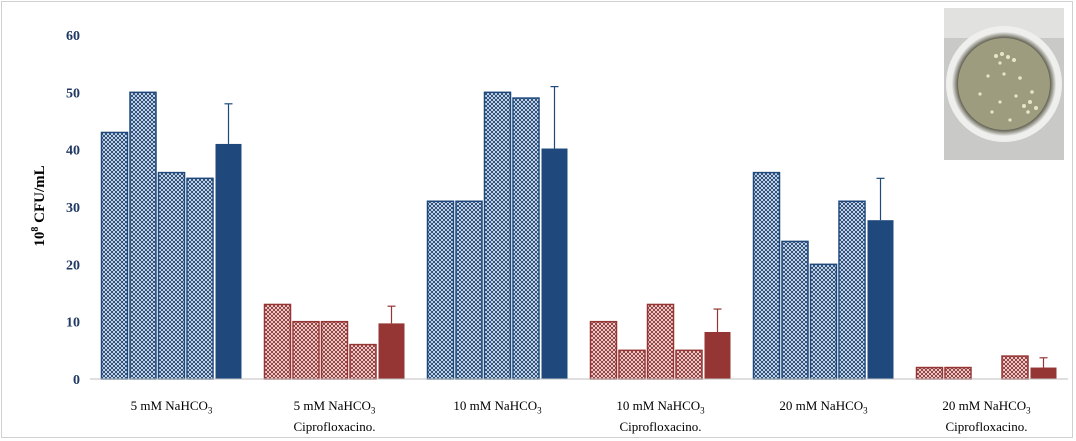 The width and height of the screenshot is (1076, 441). What do you see at coordinates (334, 416) in the screenshot?
I see `x-category-label: 5 mM NaHCO3 Ciprofloxacino.` at bounding box center [334, 416].